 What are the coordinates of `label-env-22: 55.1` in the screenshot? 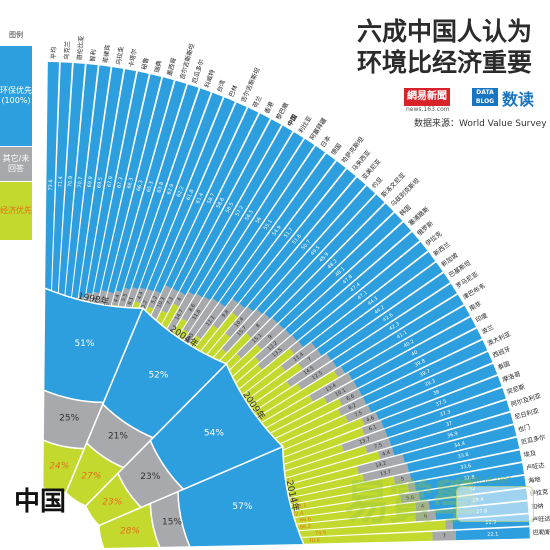 It's located at (268, 225).